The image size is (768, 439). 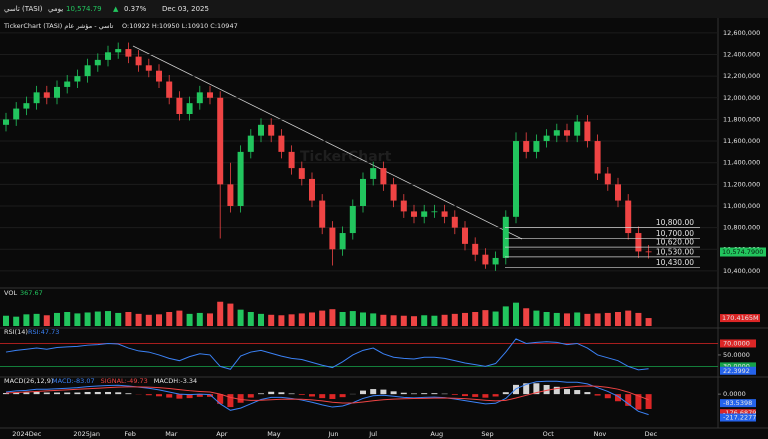 What do you see at coordinates (171, 434) in the screenshot?
I see `x-tick-label: Mar` at bounding box center [171, 434].